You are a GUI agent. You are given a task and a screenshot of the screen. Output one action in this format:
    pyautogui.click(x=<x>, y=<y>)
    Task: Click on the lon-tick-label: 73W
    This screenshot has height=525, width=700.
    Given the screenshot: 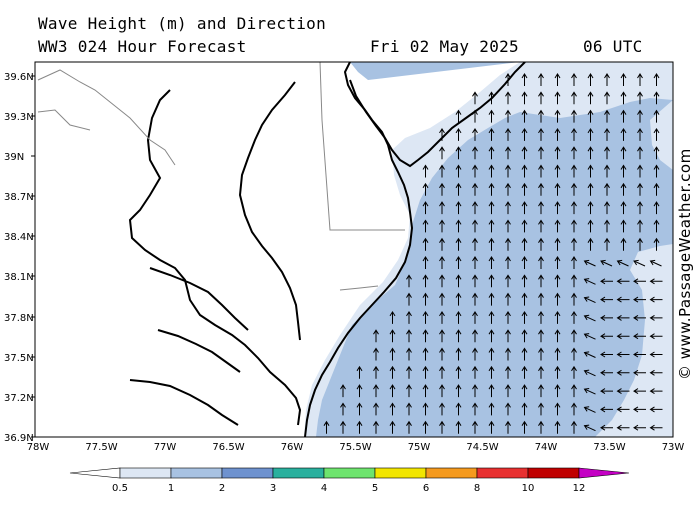 What is the action you would take?
    pyautogui.click(x=673, y=447)
    